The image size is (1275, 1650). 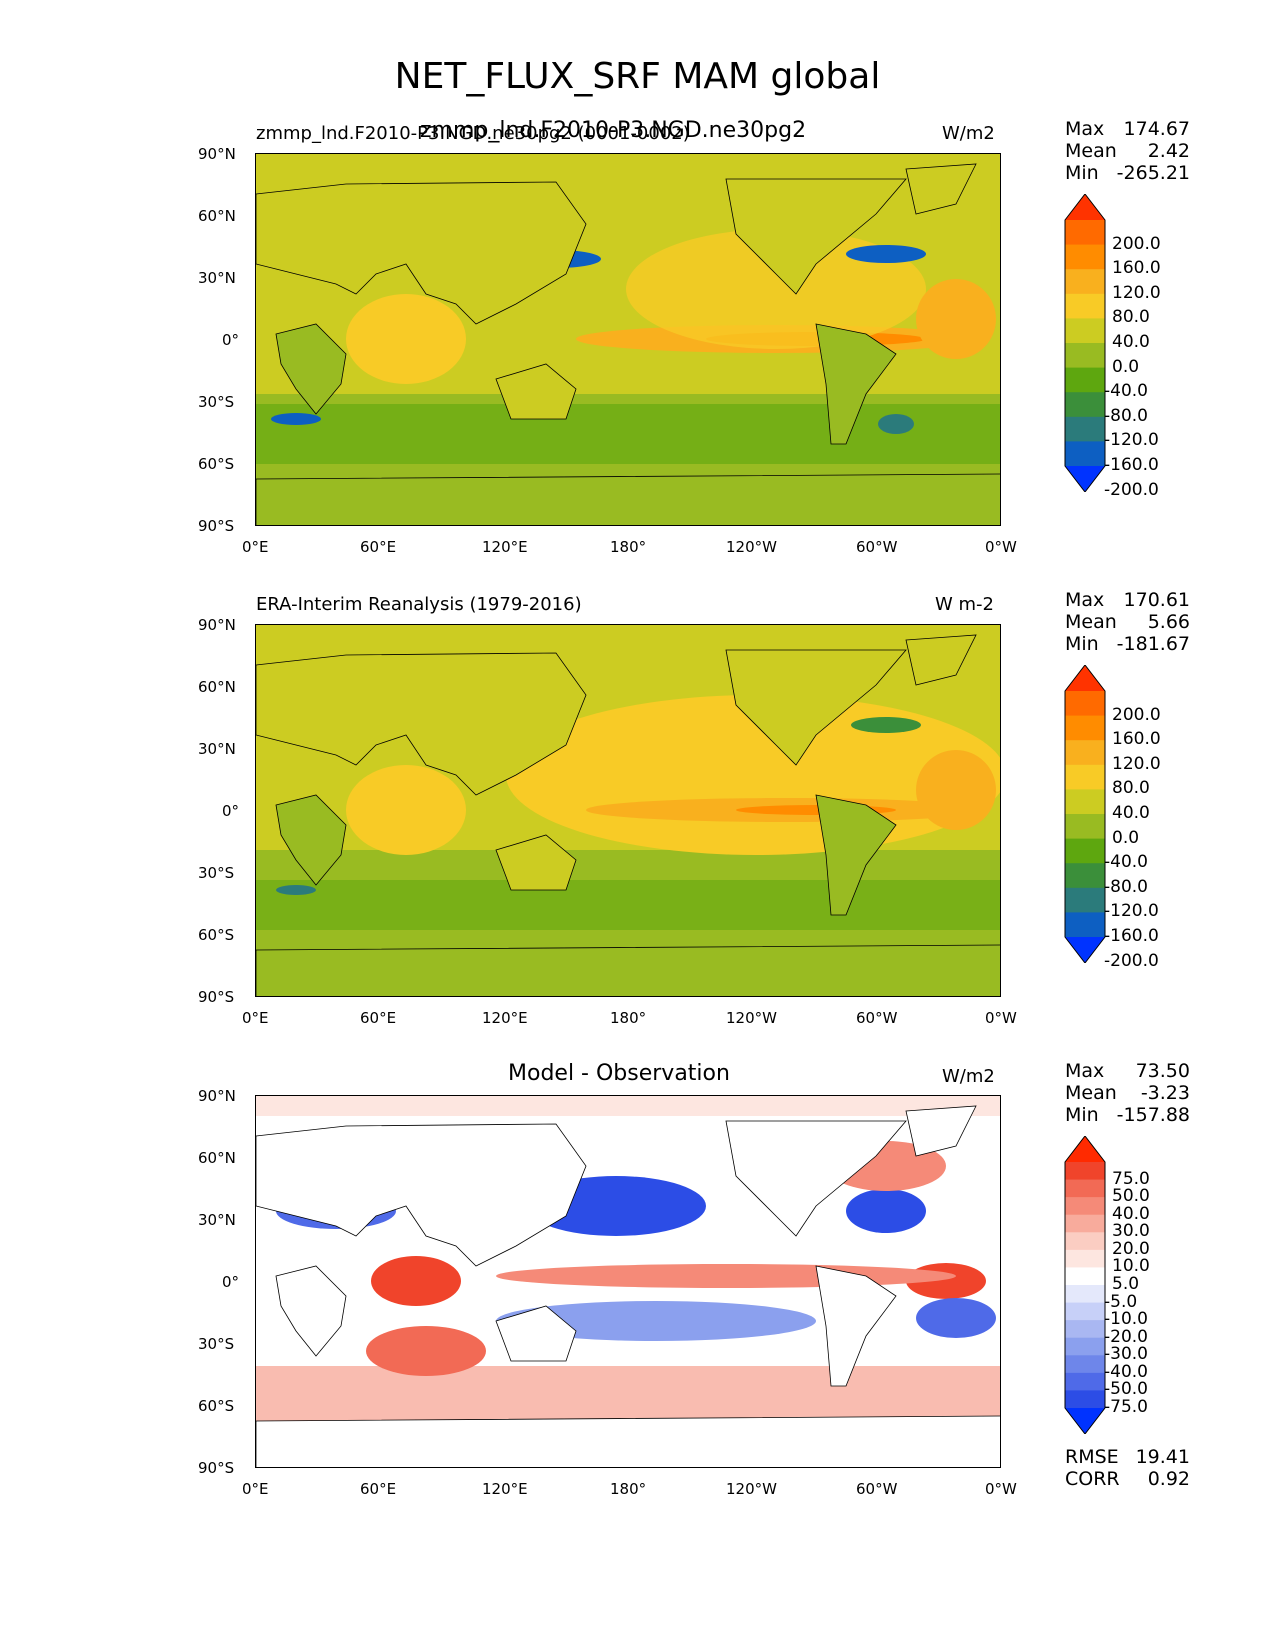 What do you see at coordinates (1131, 1266) in the screenshot?
I see `colorbar-tick-label: 10.0` at bounding box center [1131, 1266].